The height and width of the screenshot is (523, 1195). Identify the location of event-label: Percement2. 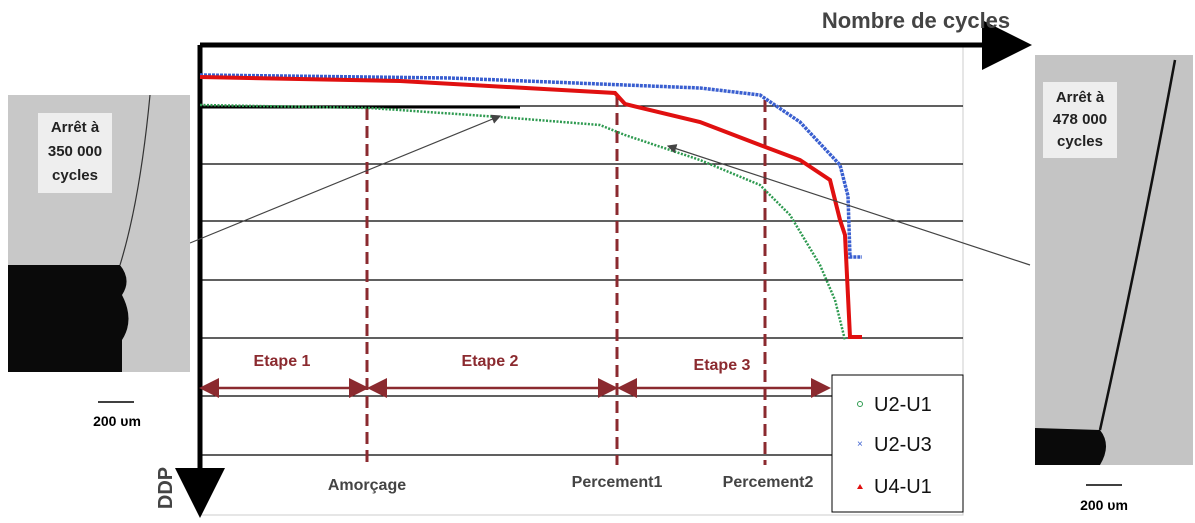
(768, 482).